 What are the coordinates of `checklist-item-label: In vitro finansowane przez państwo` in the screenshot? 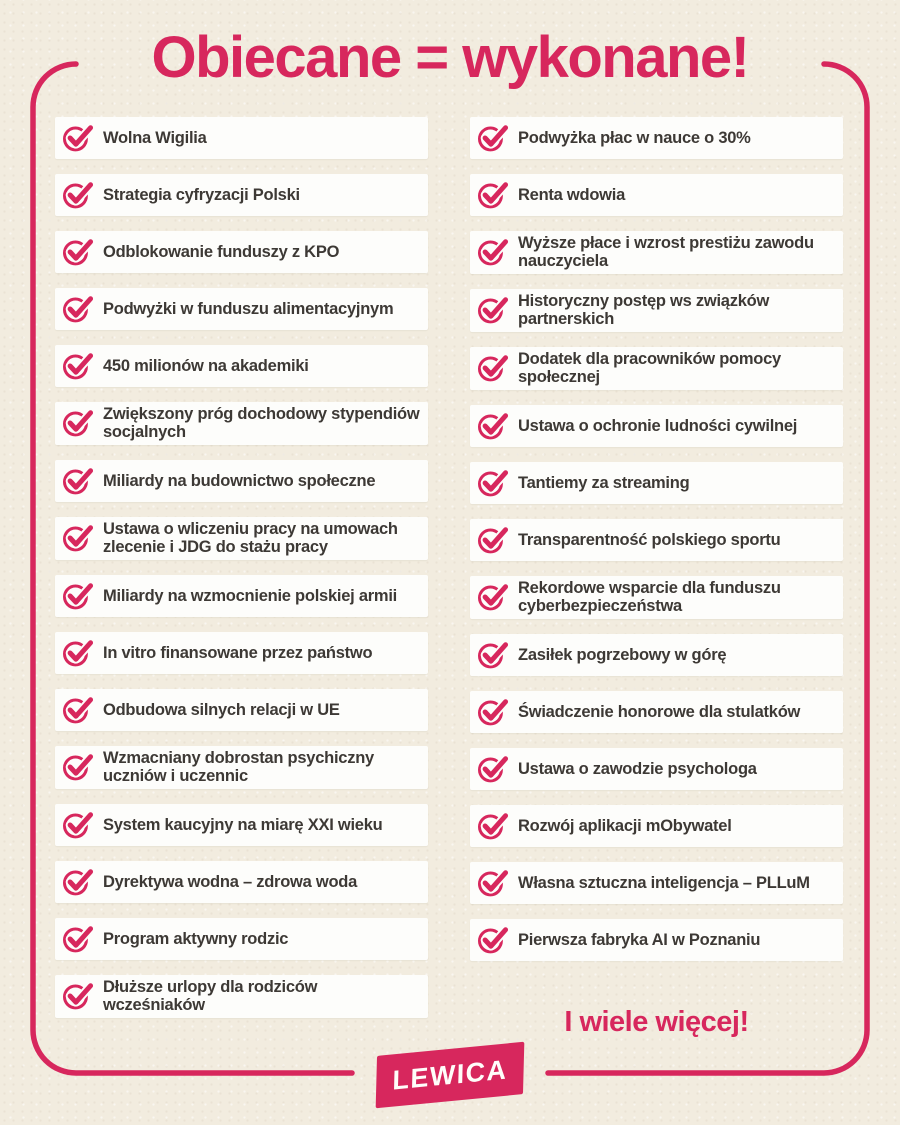 It's located at (238, 652).